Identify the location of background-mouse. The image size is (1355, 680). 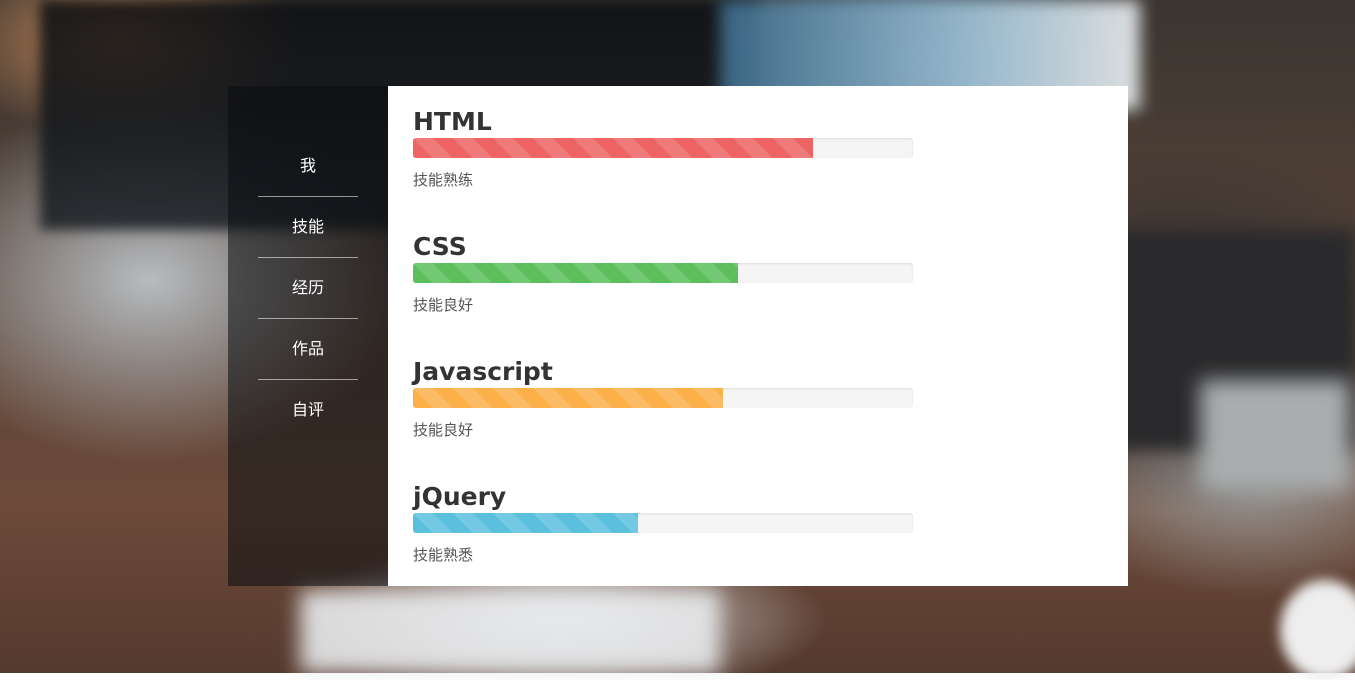
(1317, 630).